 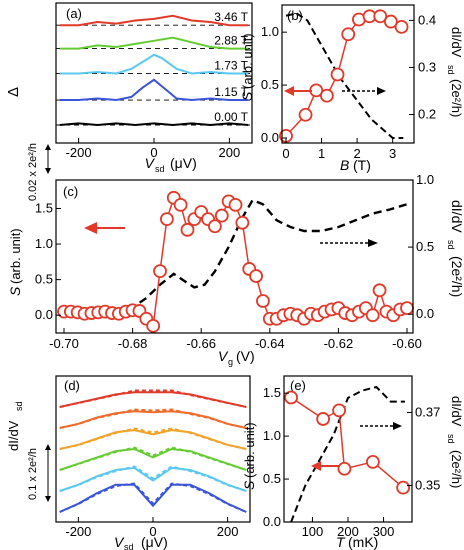 What do you see at coordinates (223, 356) in the screenshot?
I see `panel-c-xlabel: V` at bounding box center [223, 356].